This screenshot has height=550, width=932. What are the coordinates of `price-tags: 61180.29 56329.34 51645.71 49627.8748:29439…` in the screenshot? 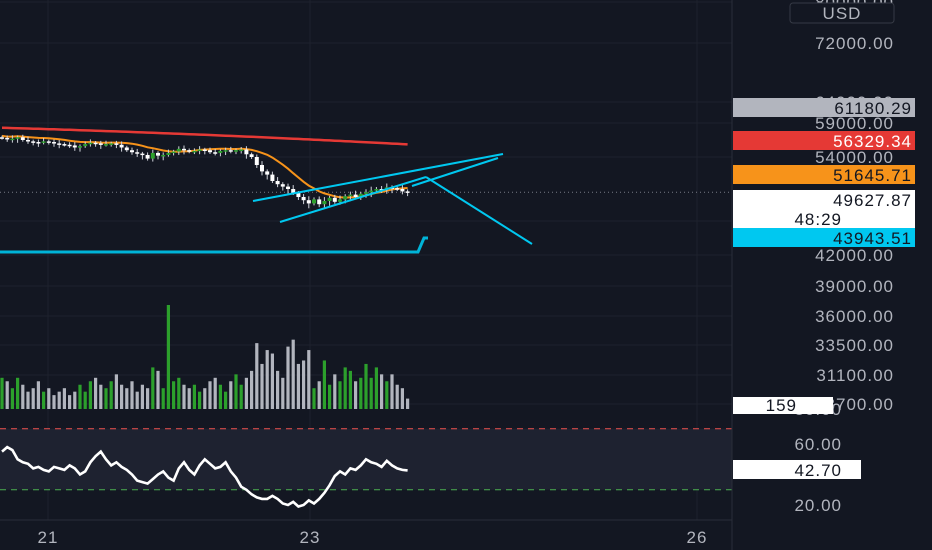 It's located at (824, 289).